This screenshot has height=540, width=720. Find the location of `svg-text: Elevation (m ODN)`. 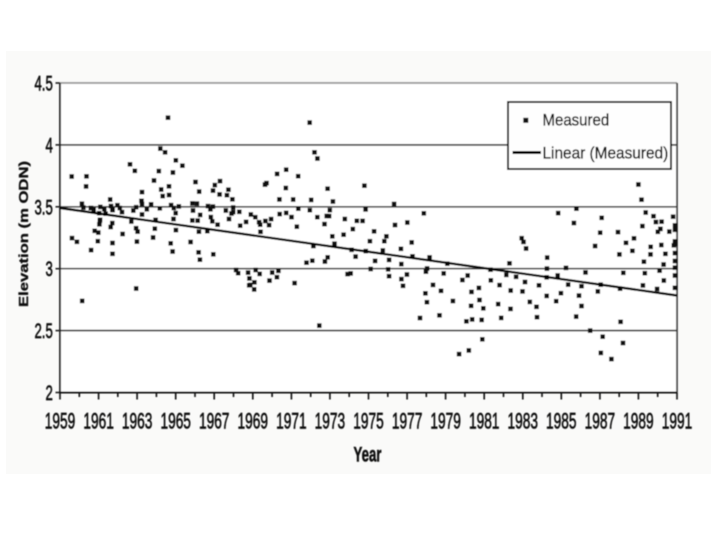

svg-text: Elevation (m ODN) is located at coordinates (23, 234).